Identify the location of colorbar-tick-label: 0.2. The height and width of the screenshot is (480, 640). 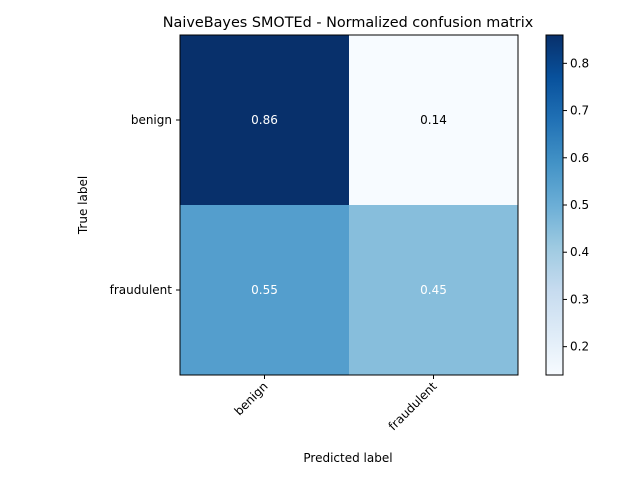
(579, 347).